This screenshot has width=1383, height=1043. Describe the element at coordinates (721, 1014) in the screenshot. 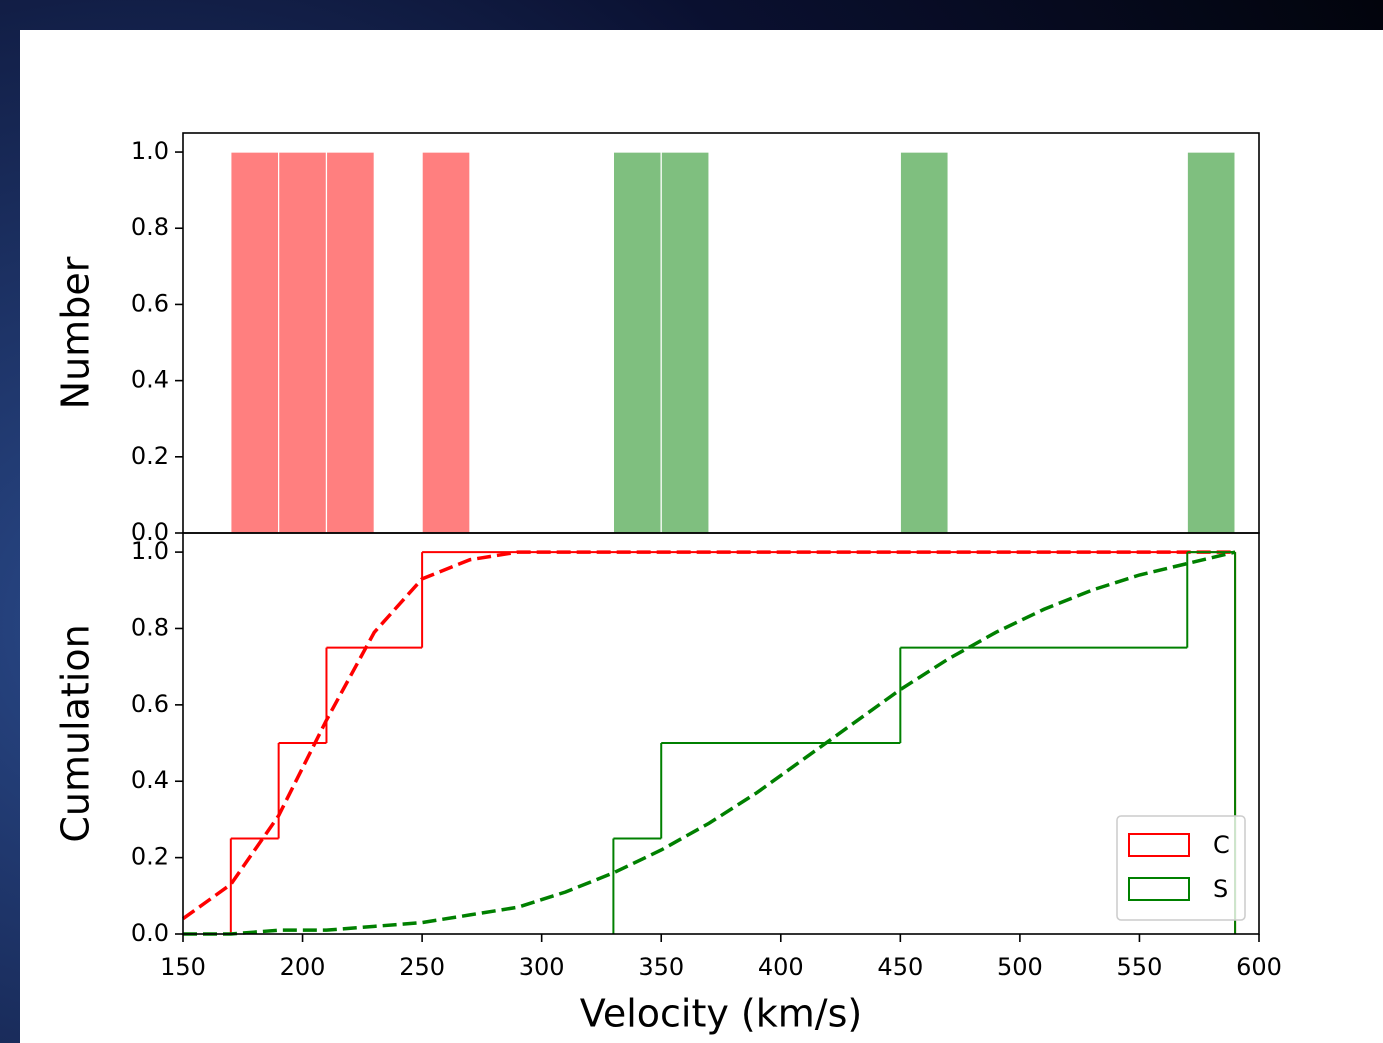

I see `x-axis-label: Velocity (km/s)` at that location.